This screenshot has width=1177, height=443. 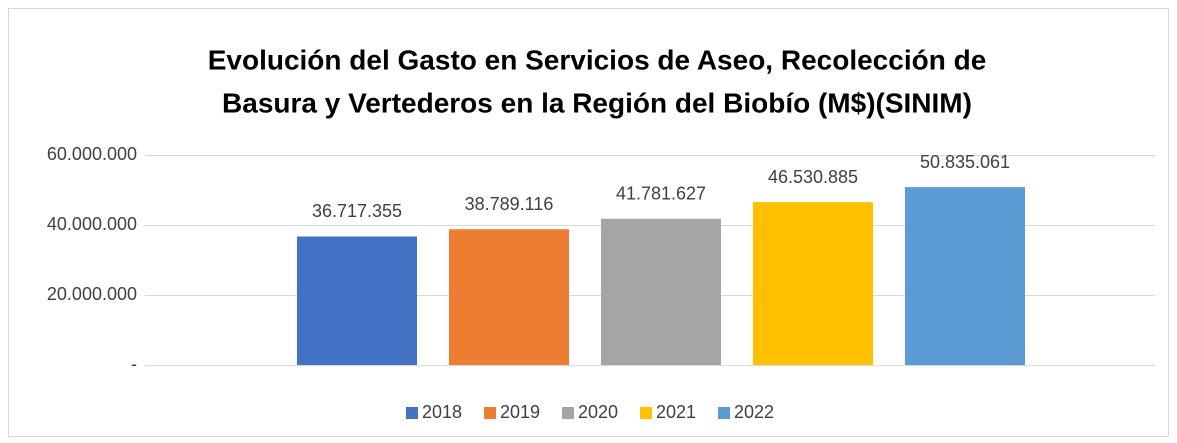 I want to click on y-tick-label: 20.000.000, so click(x=92, y=294).